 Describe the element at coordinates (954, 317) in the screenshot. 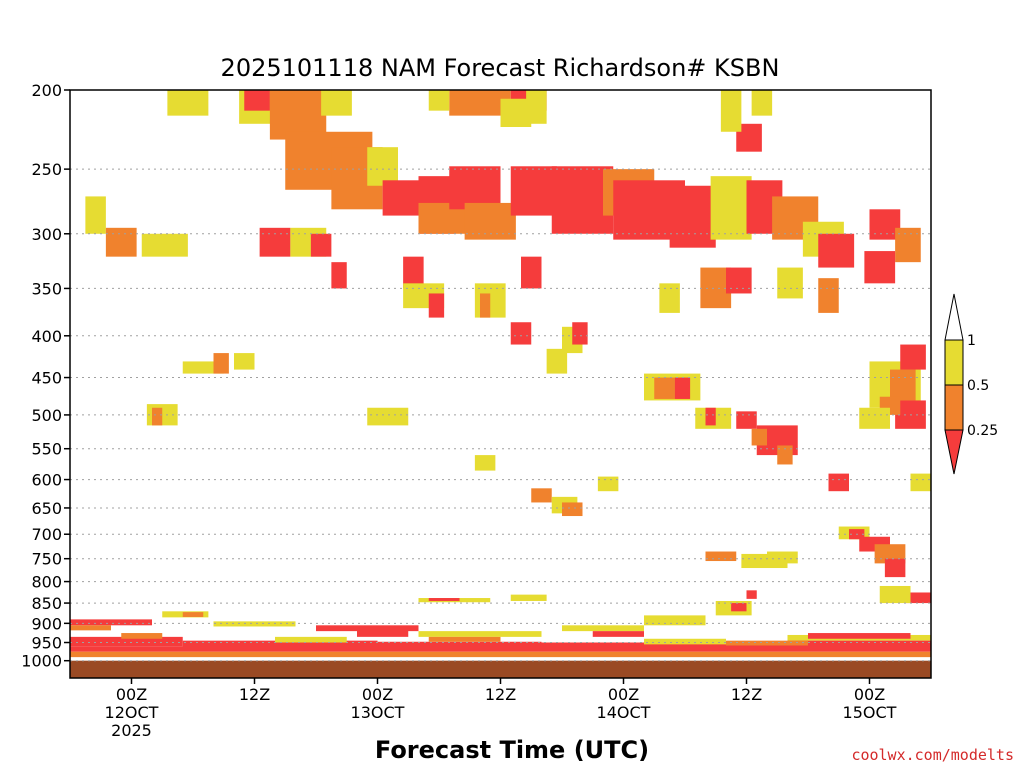

I see `legend-arrow-top` at that location.